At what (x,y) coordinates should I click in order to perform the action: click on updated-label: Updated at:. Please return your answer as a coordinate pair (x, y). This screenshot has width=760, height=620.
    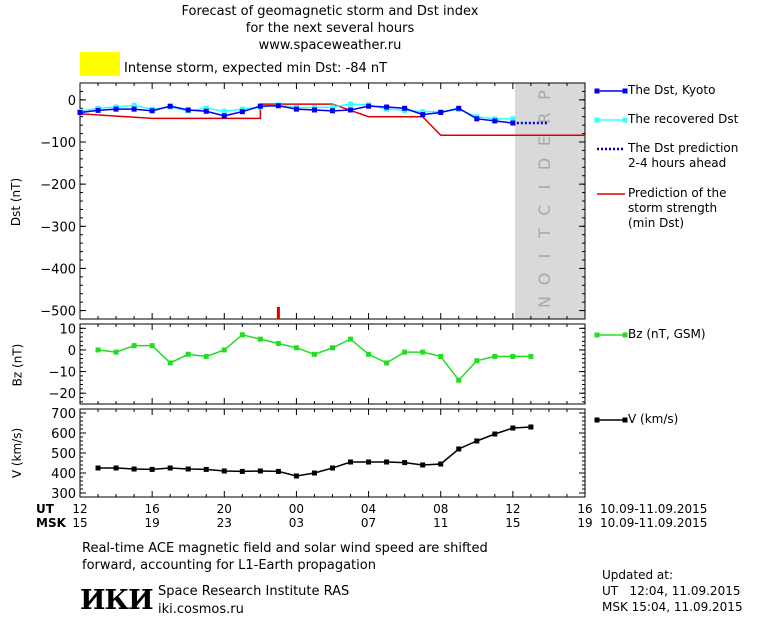
    Looking at the image, I should click on (637, 575).